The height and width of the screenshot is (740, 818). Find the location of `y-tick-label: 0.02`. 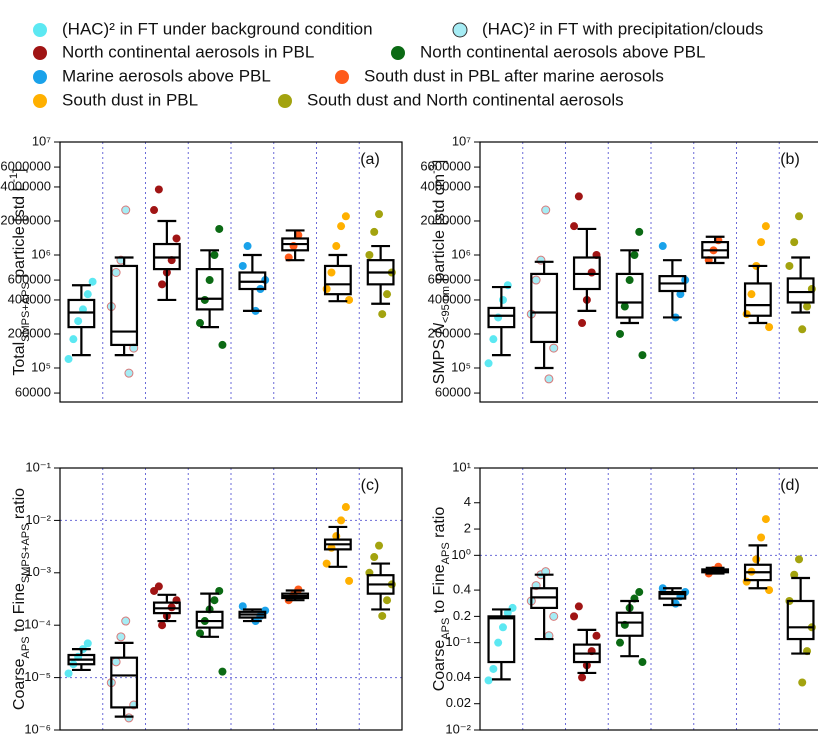

y-tick-label: 0.02 is located at coordinates (458, 702).